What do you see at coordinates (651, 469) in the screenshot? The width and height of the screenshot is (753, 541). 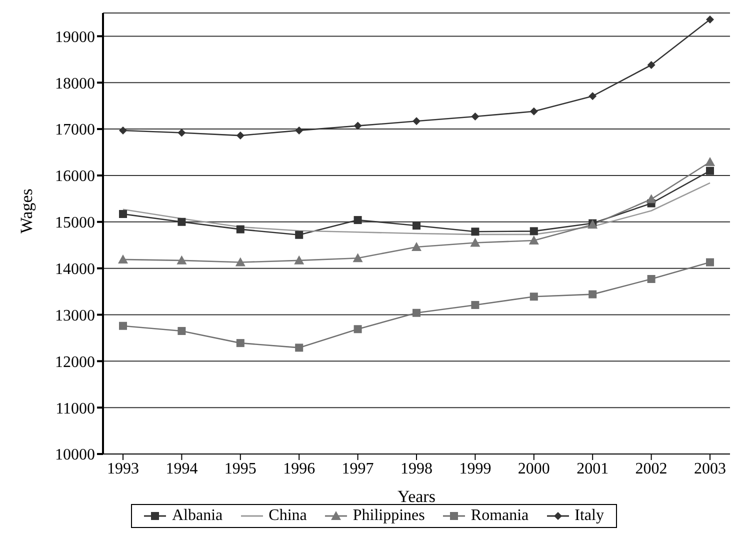 I see `x-tick-label: 2002` at bounding box center [651, 469].